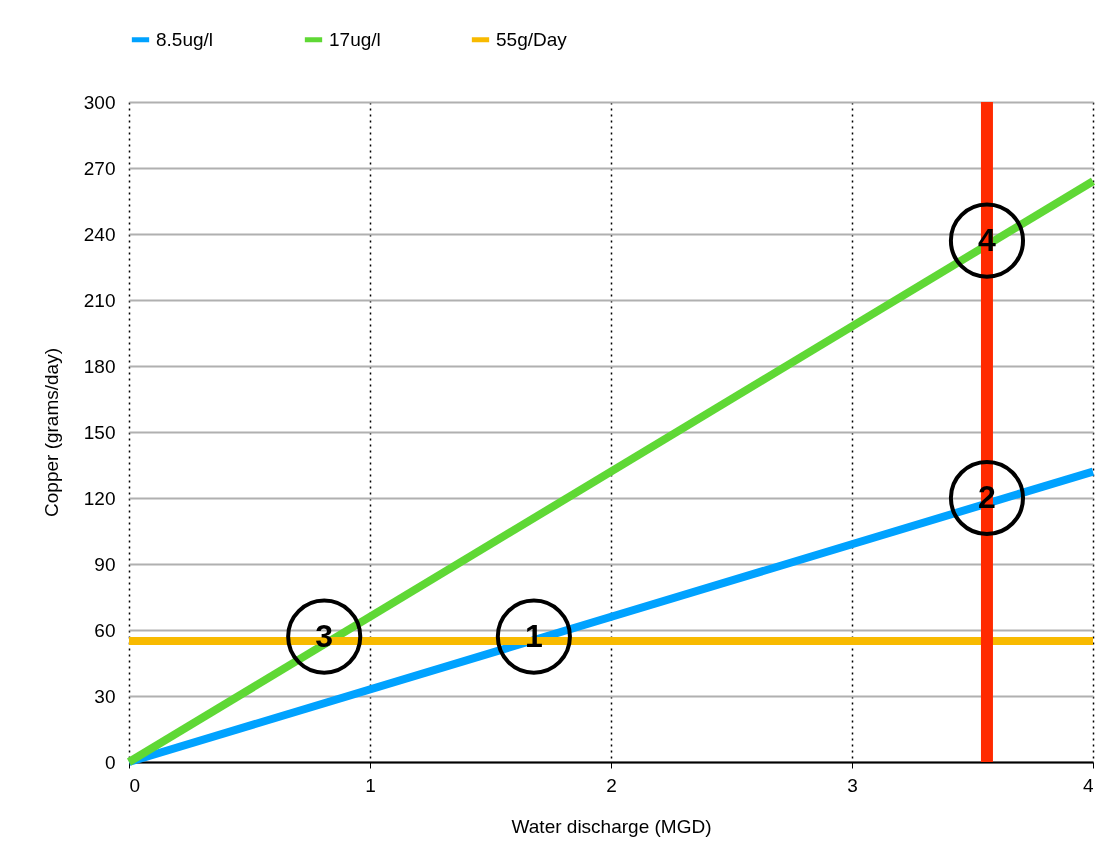  What do you see at coordinates (370, 785) in the screenshot?
I see `x-tick-label: 1` at bounding box center [370, 785].